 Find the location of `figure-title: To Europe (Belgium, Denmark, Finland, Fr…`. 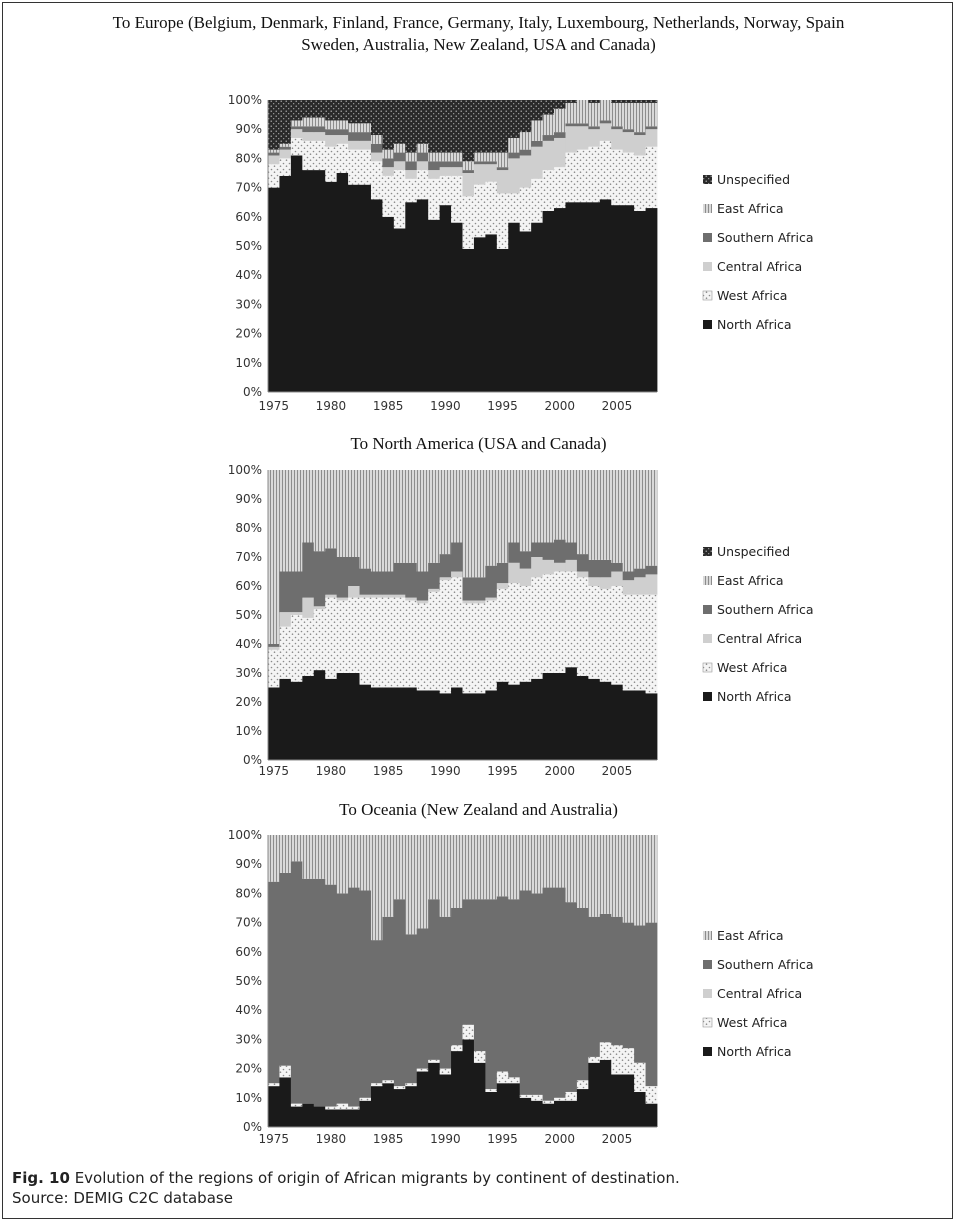

figure-title: To Europe (Belgium, Denmark, Finland, Fr… is located at coordinates (478, 34).